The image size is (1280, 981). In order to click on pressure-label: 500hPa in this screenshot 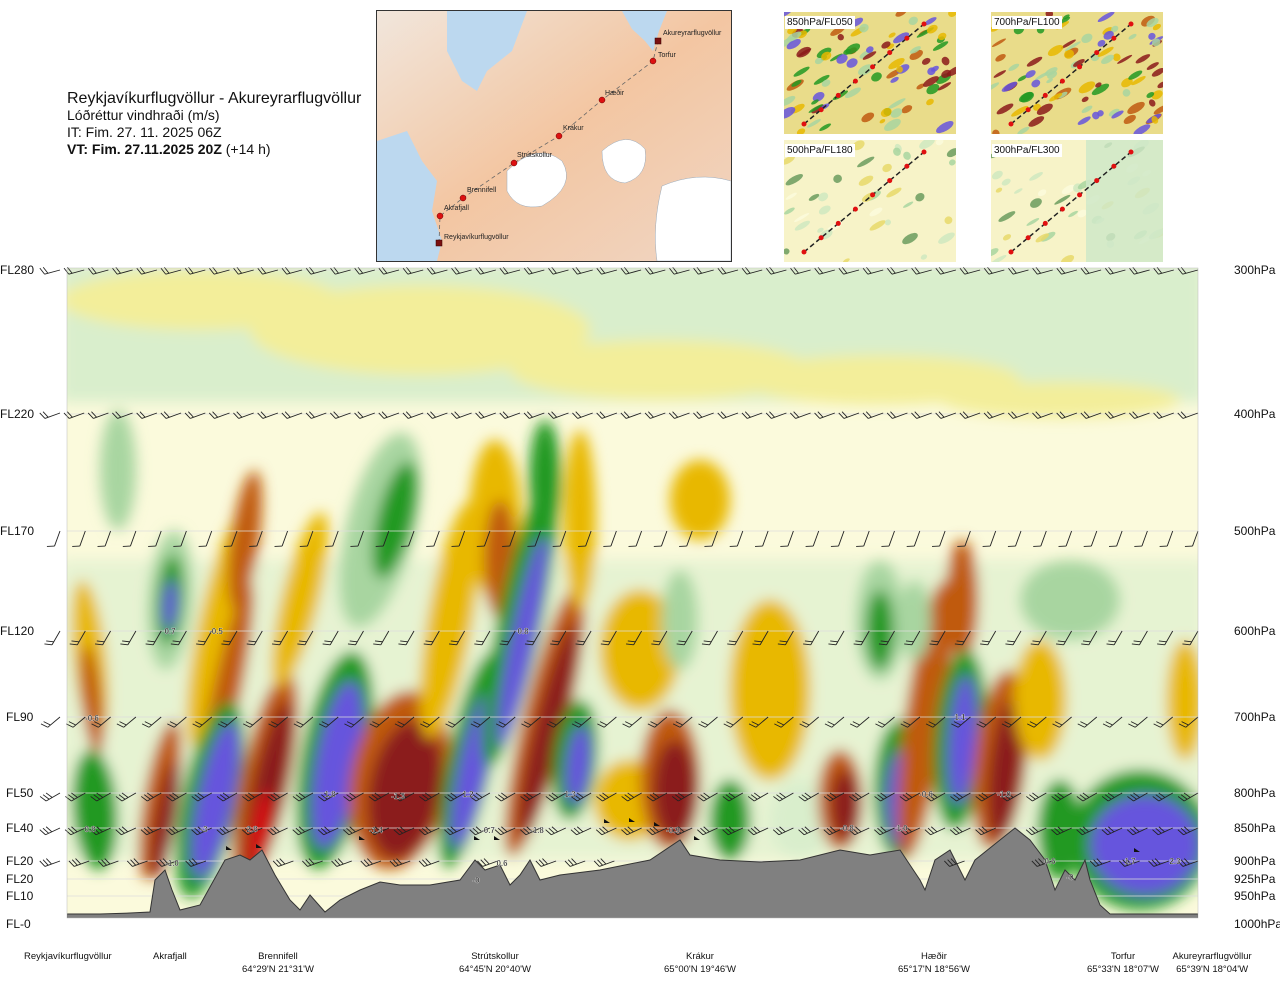, I will do `click(1255, 531)`.